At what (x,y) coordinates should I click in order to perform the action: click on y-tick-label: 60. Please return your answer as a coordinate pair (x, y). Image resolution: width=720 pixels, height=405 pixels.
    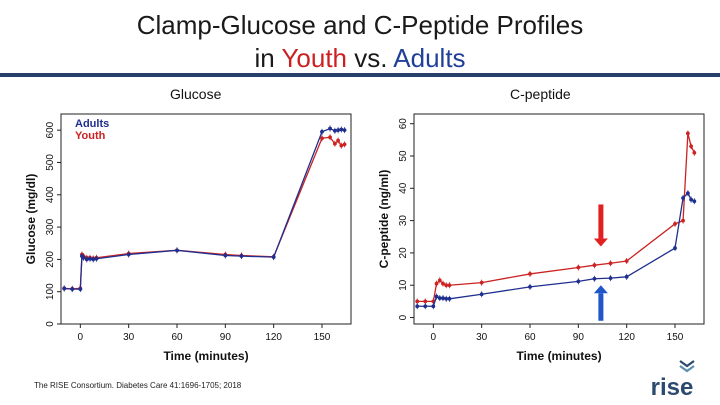
    Looking at the image, I should click on (403, 124).